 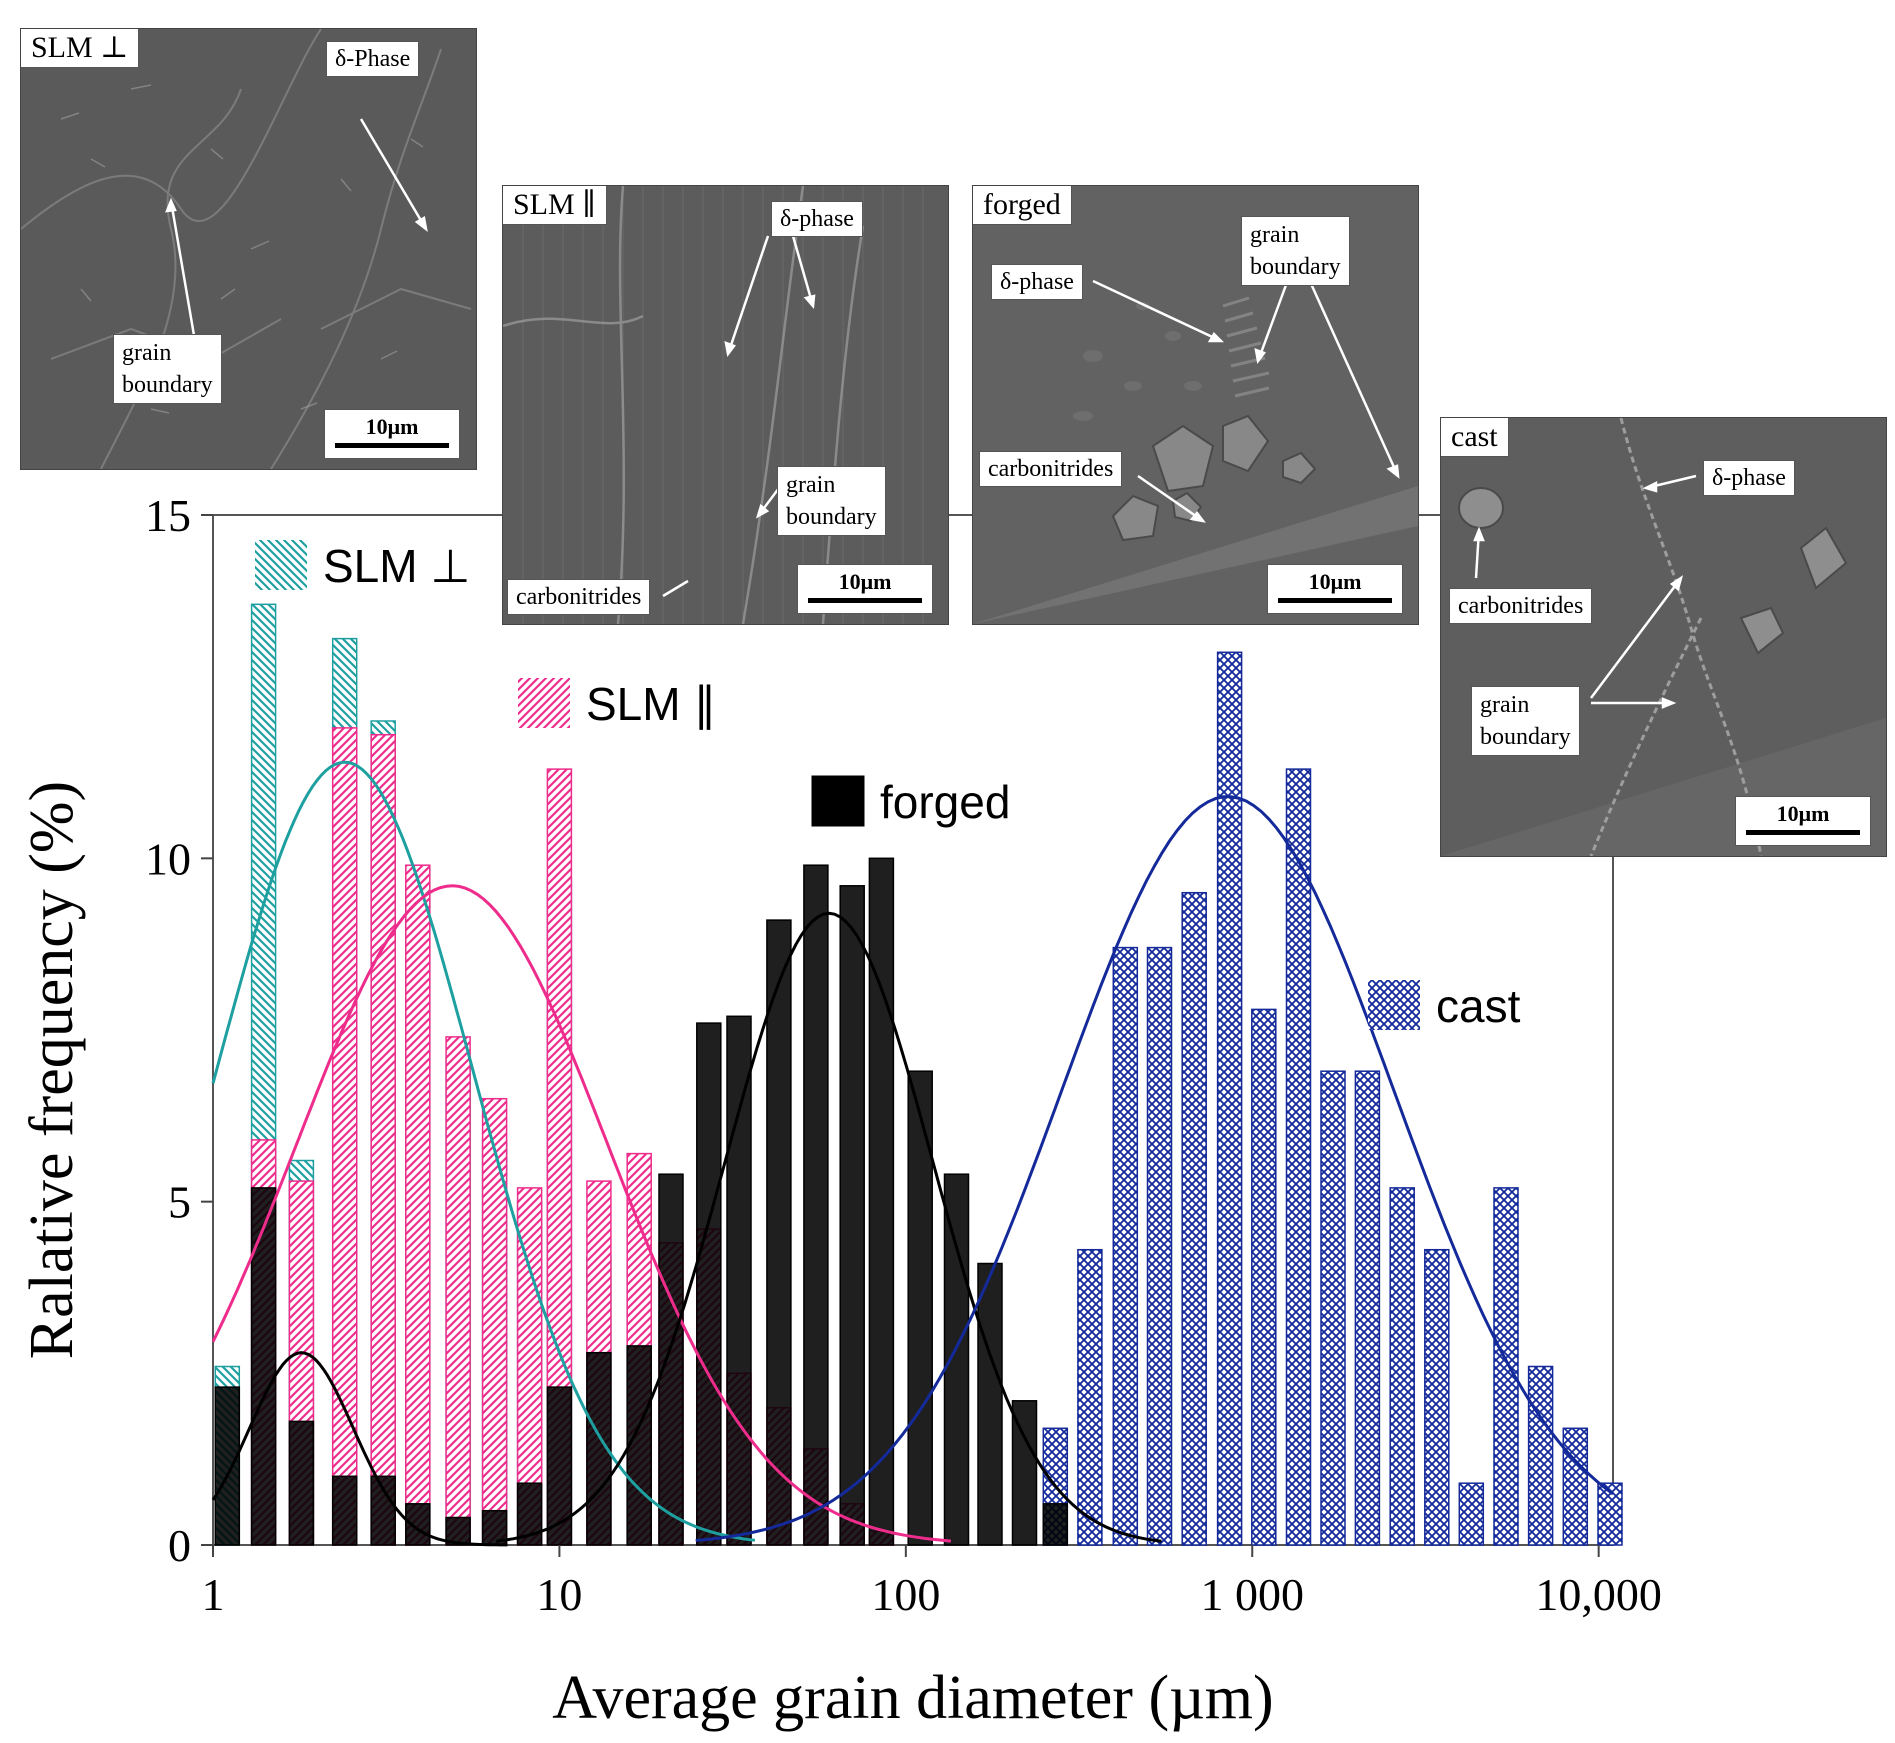 What do you see at coordinates (945, 802) in the screenshot?
I see `legend-label-forged: forged` at bounding box center [945, 802].